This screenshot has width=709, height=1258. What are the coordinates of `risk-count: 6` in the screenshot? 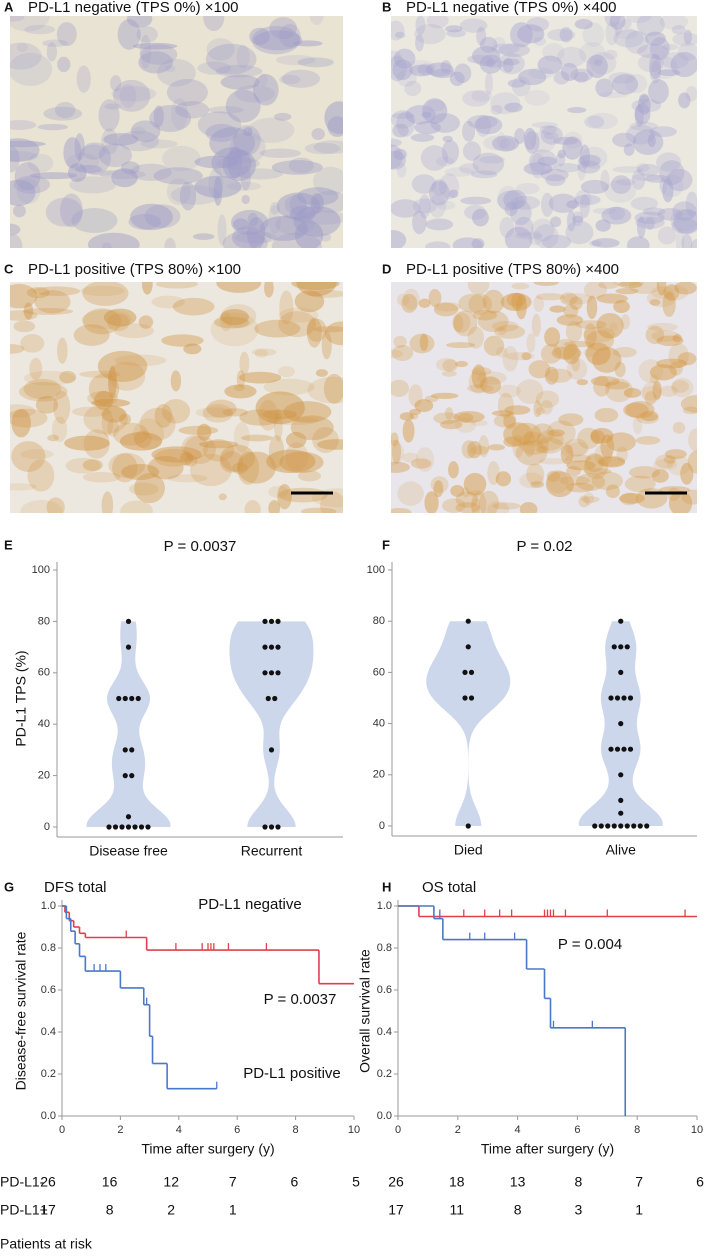 It's located at (700, 1182).